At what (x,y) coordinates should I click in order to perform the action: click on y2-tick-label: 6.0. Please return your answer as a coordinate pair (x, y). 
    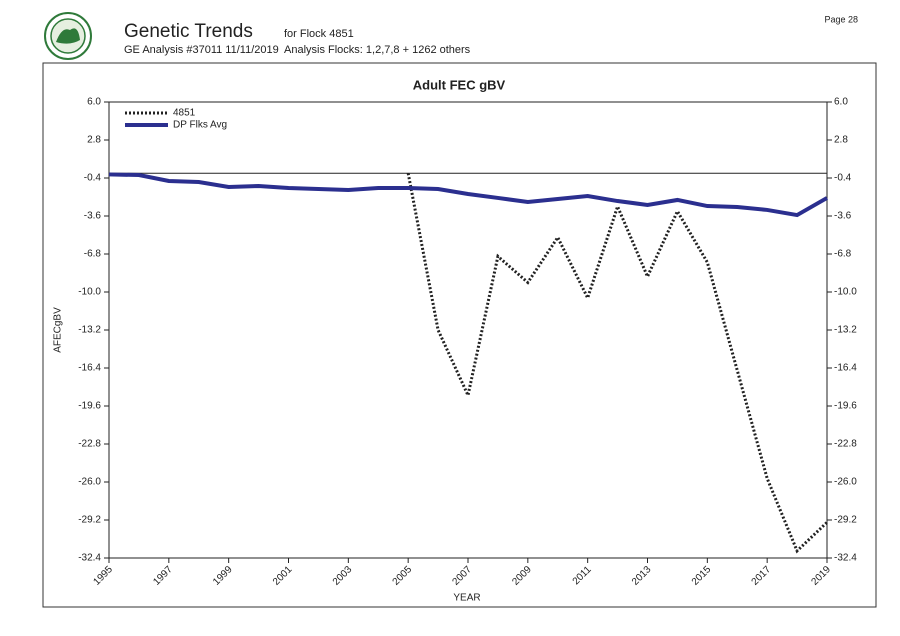
    Looking at the image, I should click on (841, 102).